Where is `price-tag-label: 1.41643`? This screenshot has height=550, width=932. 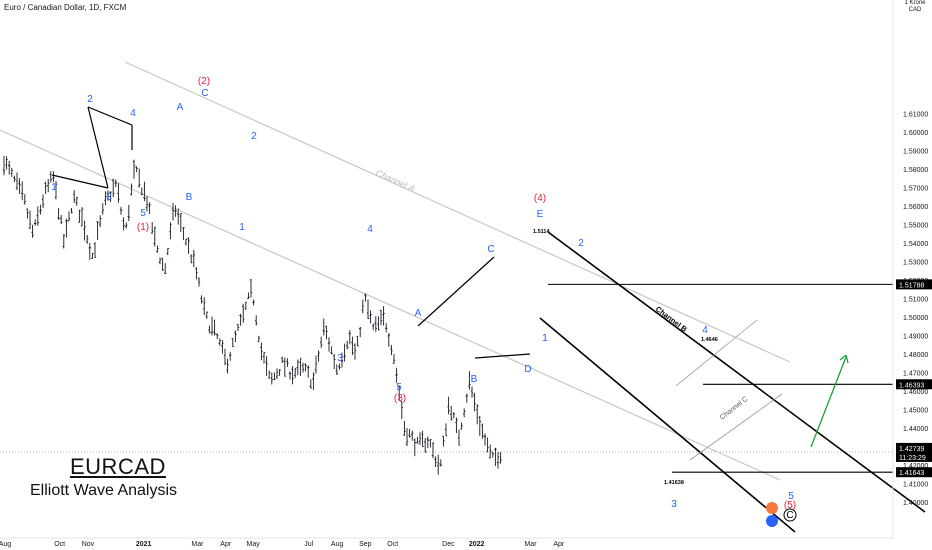
price-tag-label: 1.41643 is located at coordinates (911, 473).